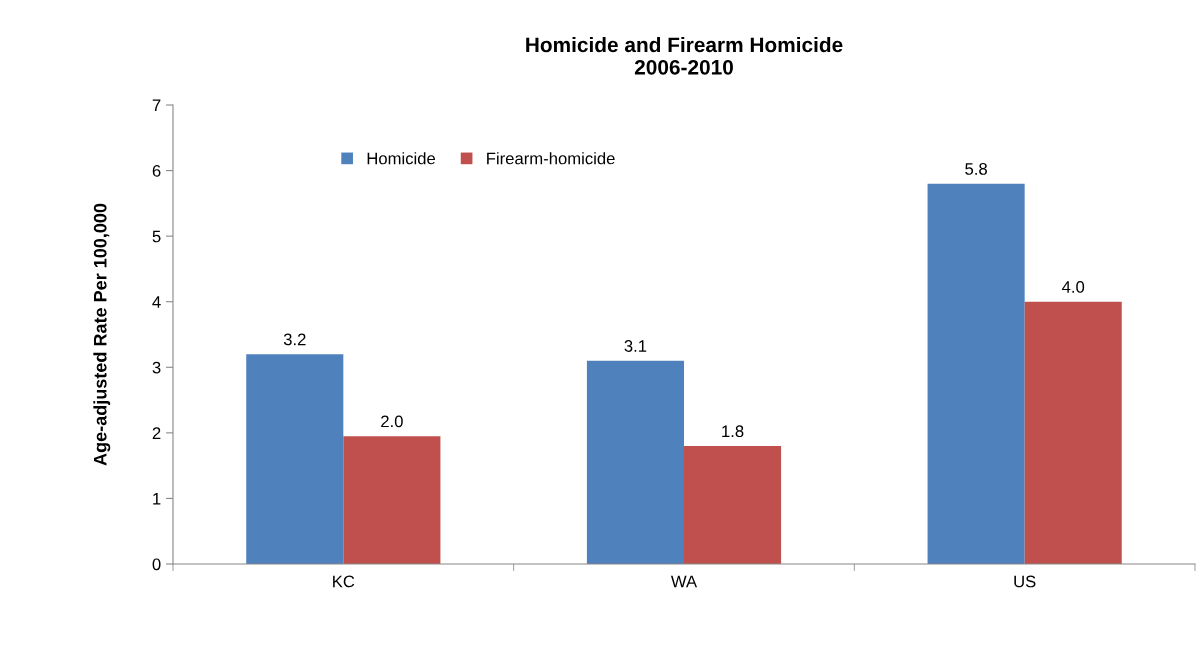  What do you see at coordinates (684, 55) in the screenshot?
I see `chart-title: Homicide and Firearm Homicide 2006-2010` at bounding box center [684, 55].